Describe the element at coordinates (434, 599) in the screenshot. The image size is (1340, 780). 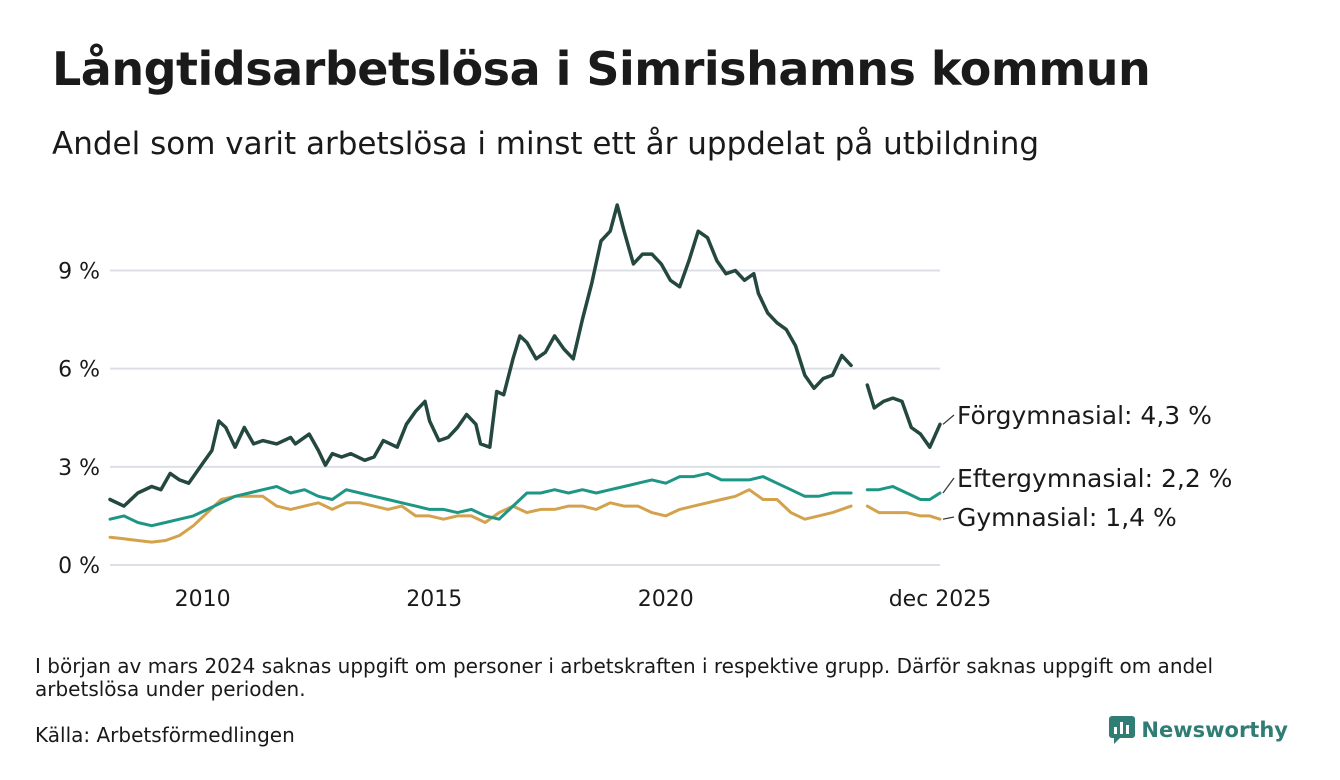
I see `x-tick-label: 2015` at that location.